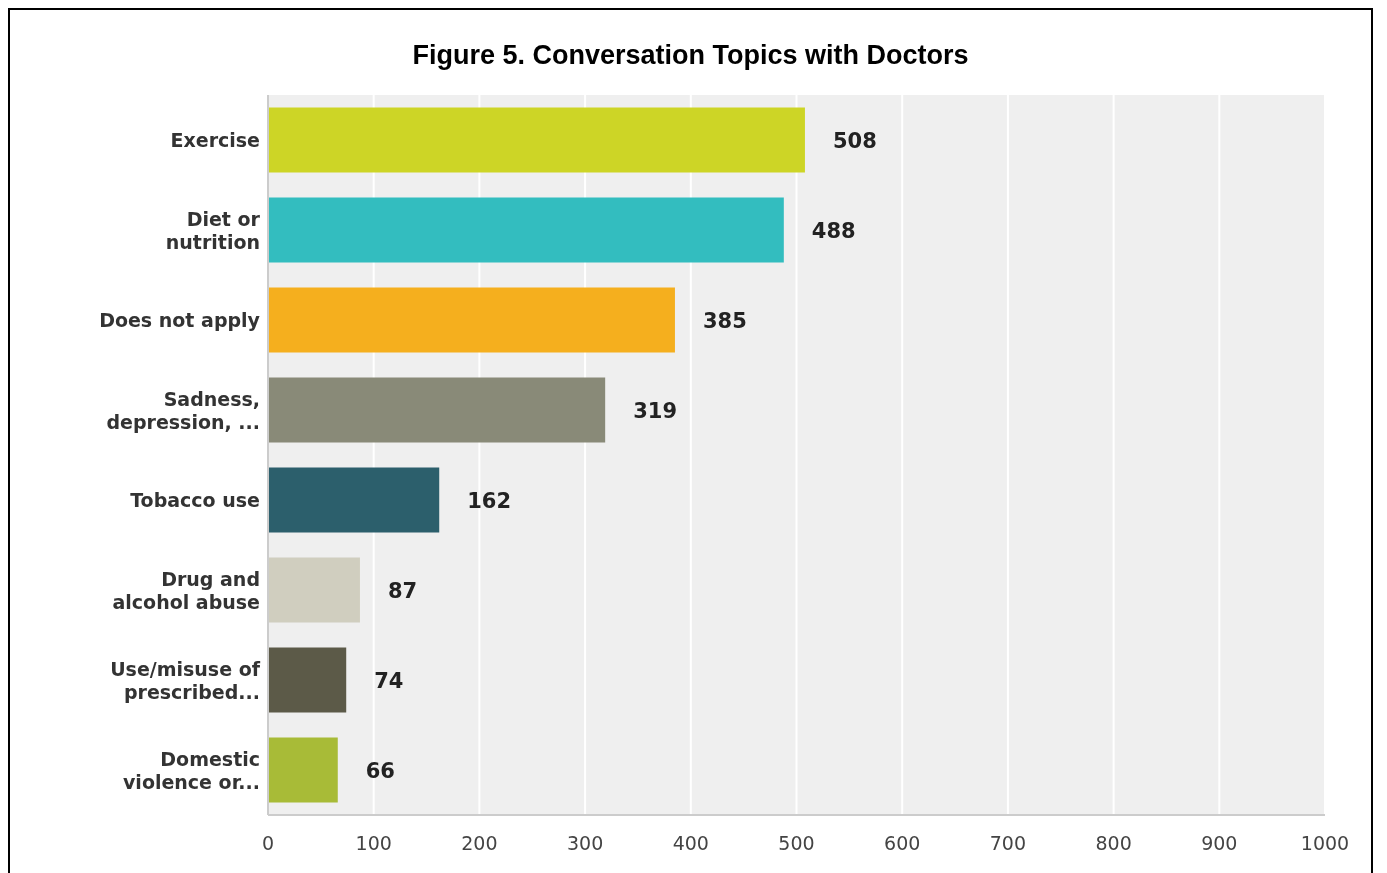 The width and height of the screenshot is (1387, 873). Describe the element at coordinates (1113, 843) in the screenshot. I see `x-tick-label: 800` at that location.